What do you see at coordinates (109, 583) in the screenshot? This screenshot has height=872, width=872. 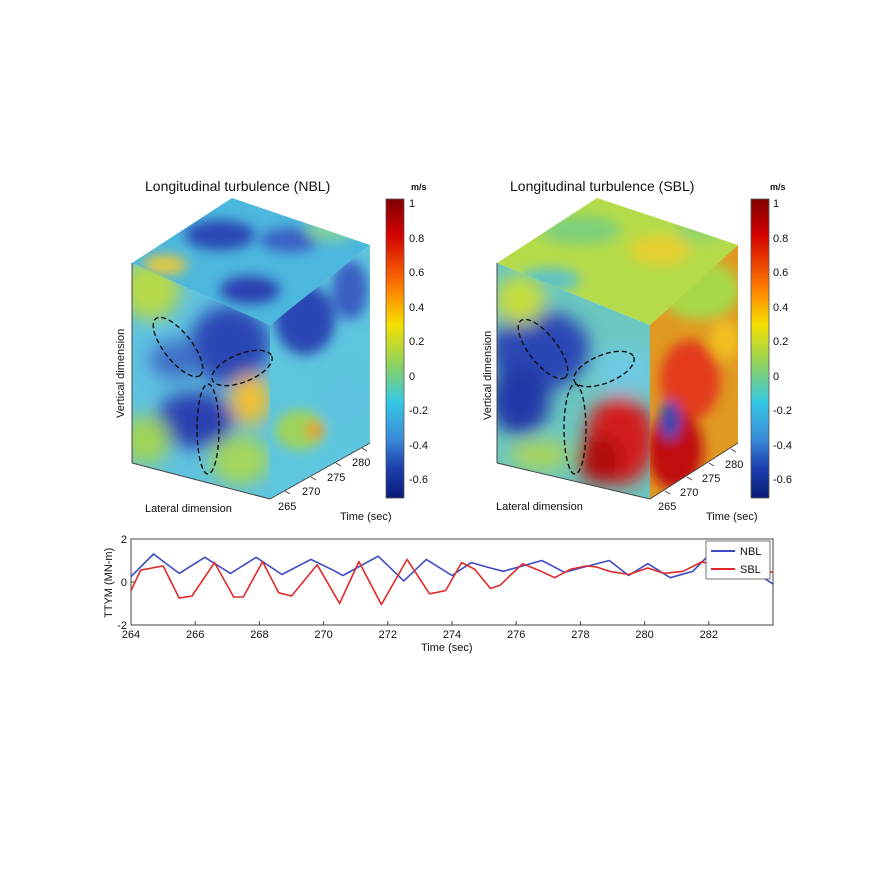 I see `lineplot-ylabel: TTYM (MN-m)` at bounding box center [109, 583].